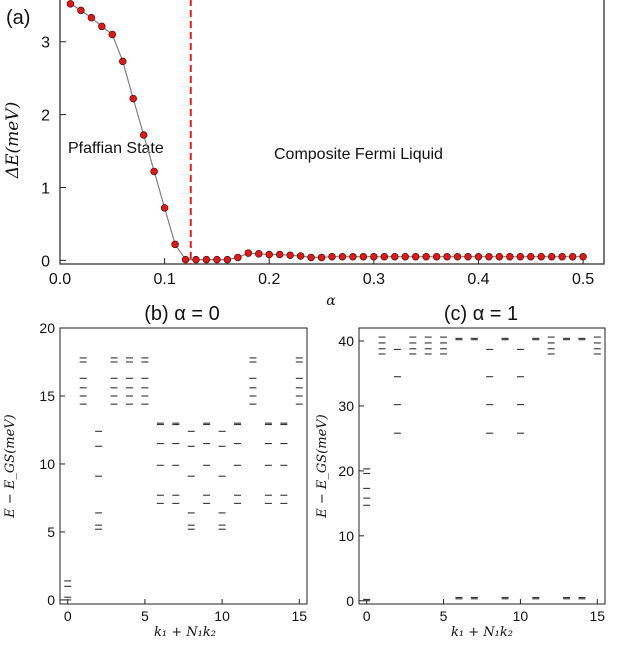  Describe the element at coordinates (60, 279) in the screenshot. I see `x-tick-label: 0.0` at that location.